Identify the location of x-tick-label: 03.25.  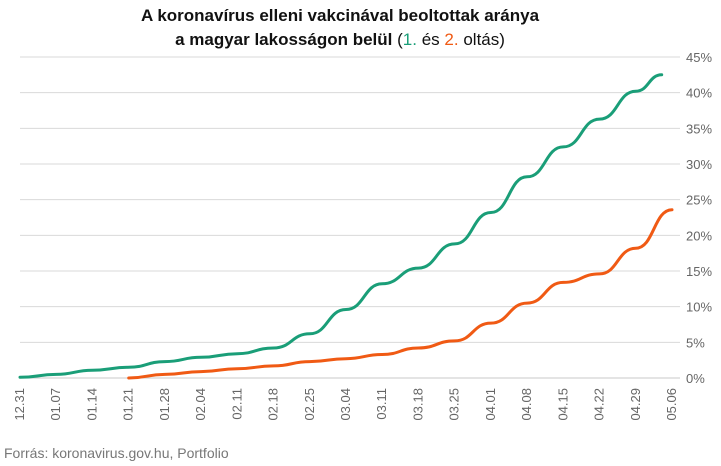
(454, 404).